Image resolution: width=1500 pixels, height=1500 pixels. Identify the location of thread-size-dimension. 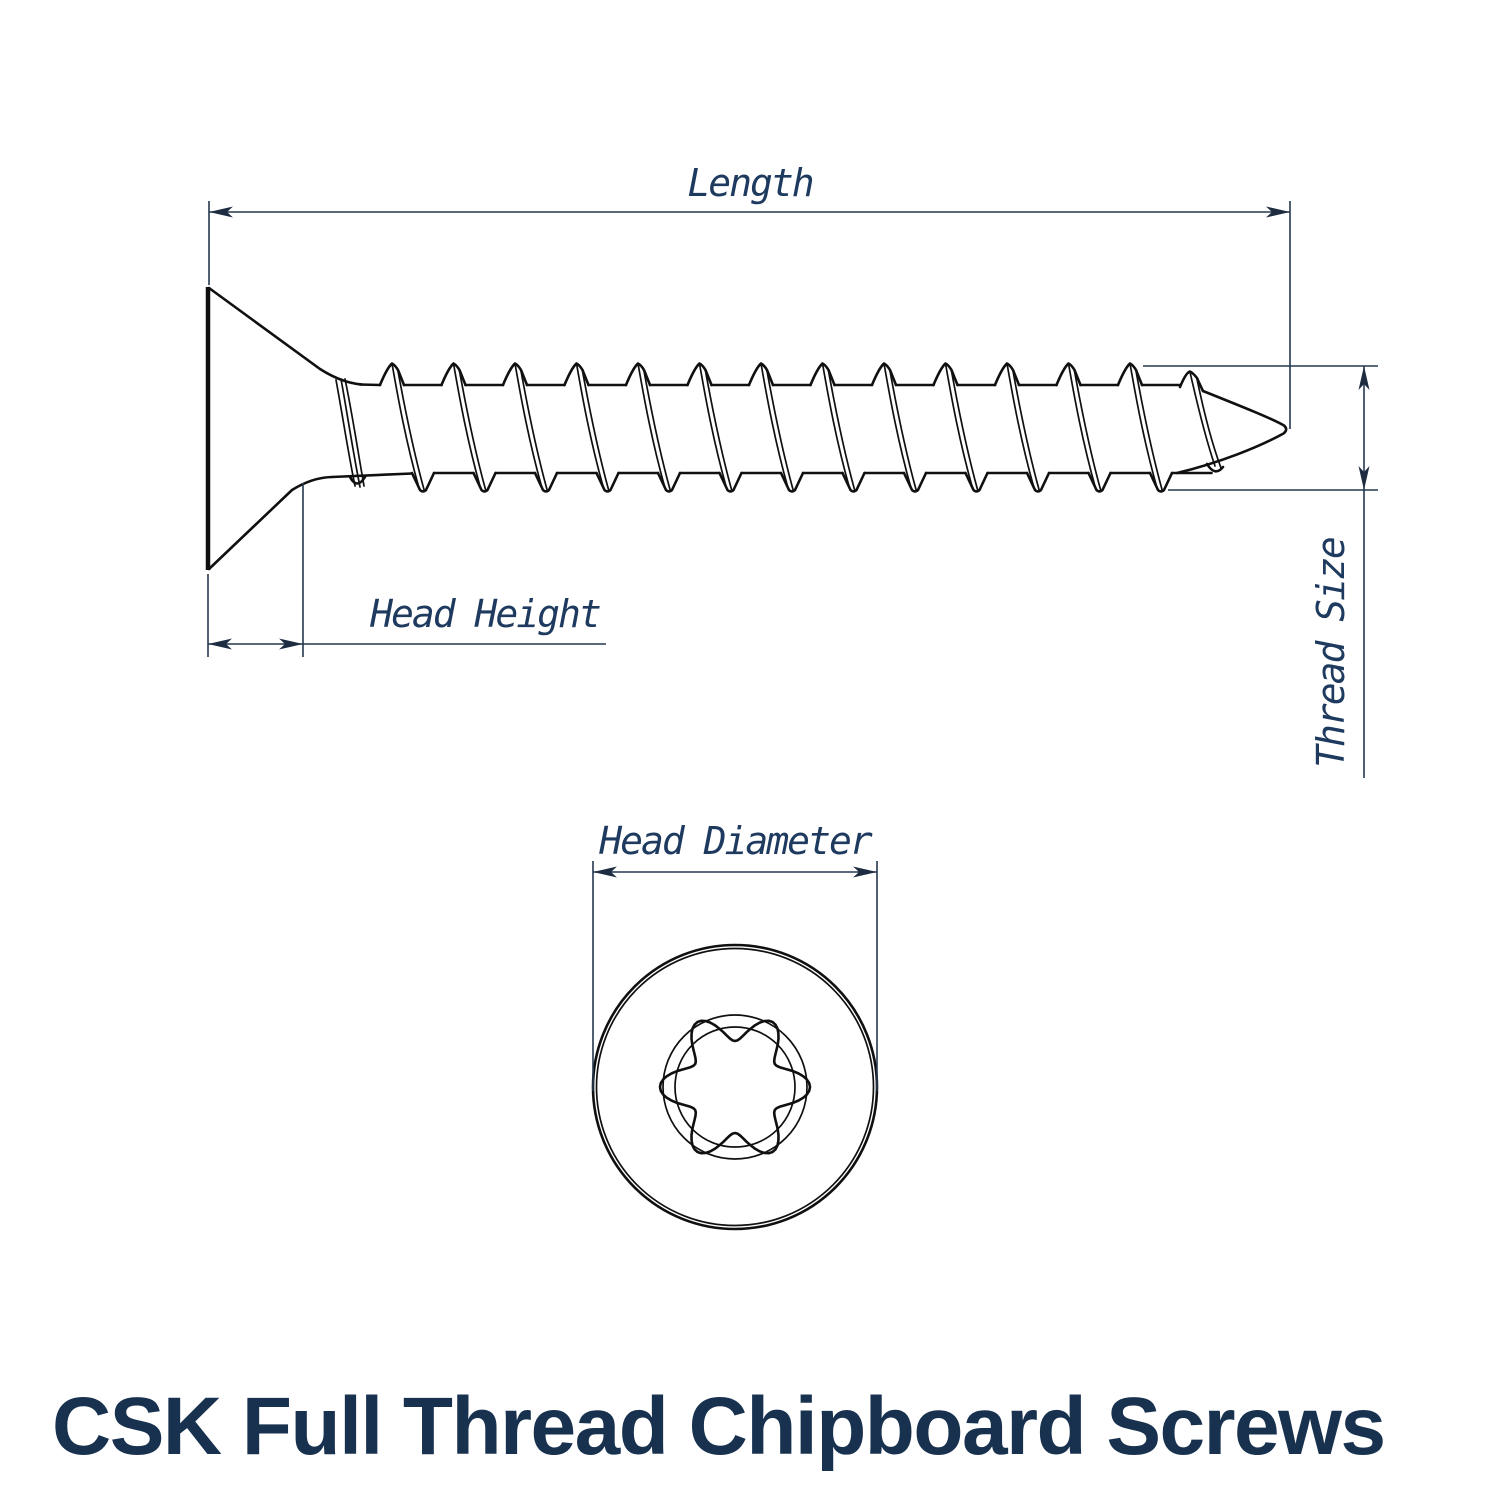
(1260, 571).